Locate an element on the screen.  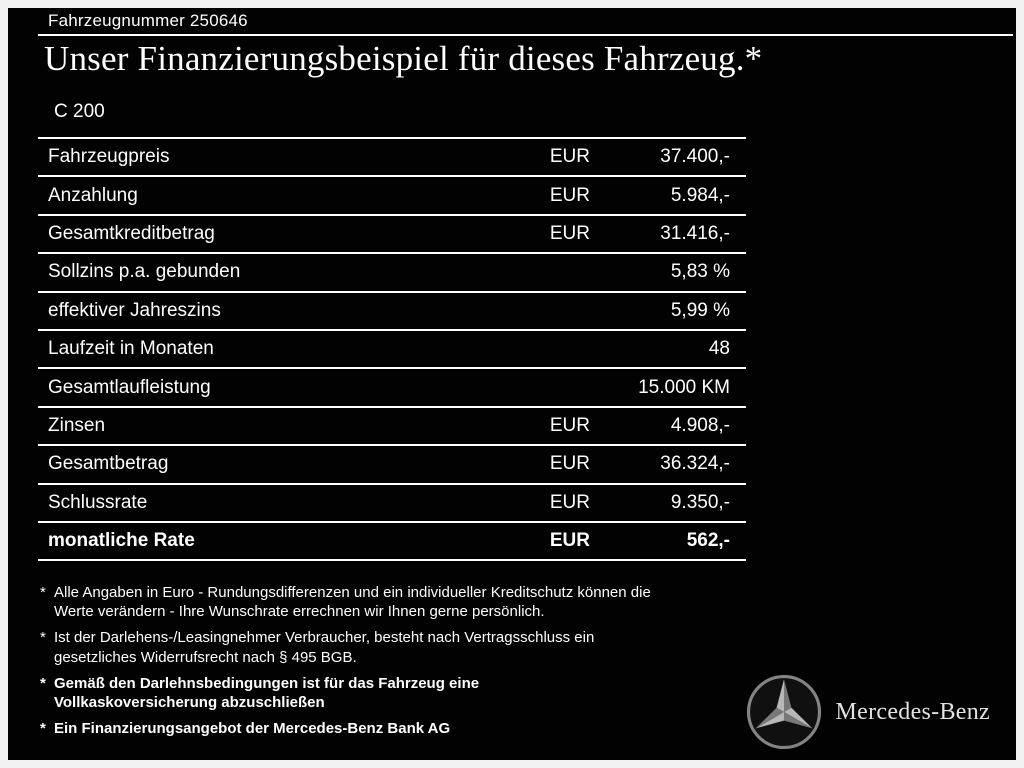
table-row-laufzeit: Laufzeit in Monaten 48 is located at coordinates (392, 347).